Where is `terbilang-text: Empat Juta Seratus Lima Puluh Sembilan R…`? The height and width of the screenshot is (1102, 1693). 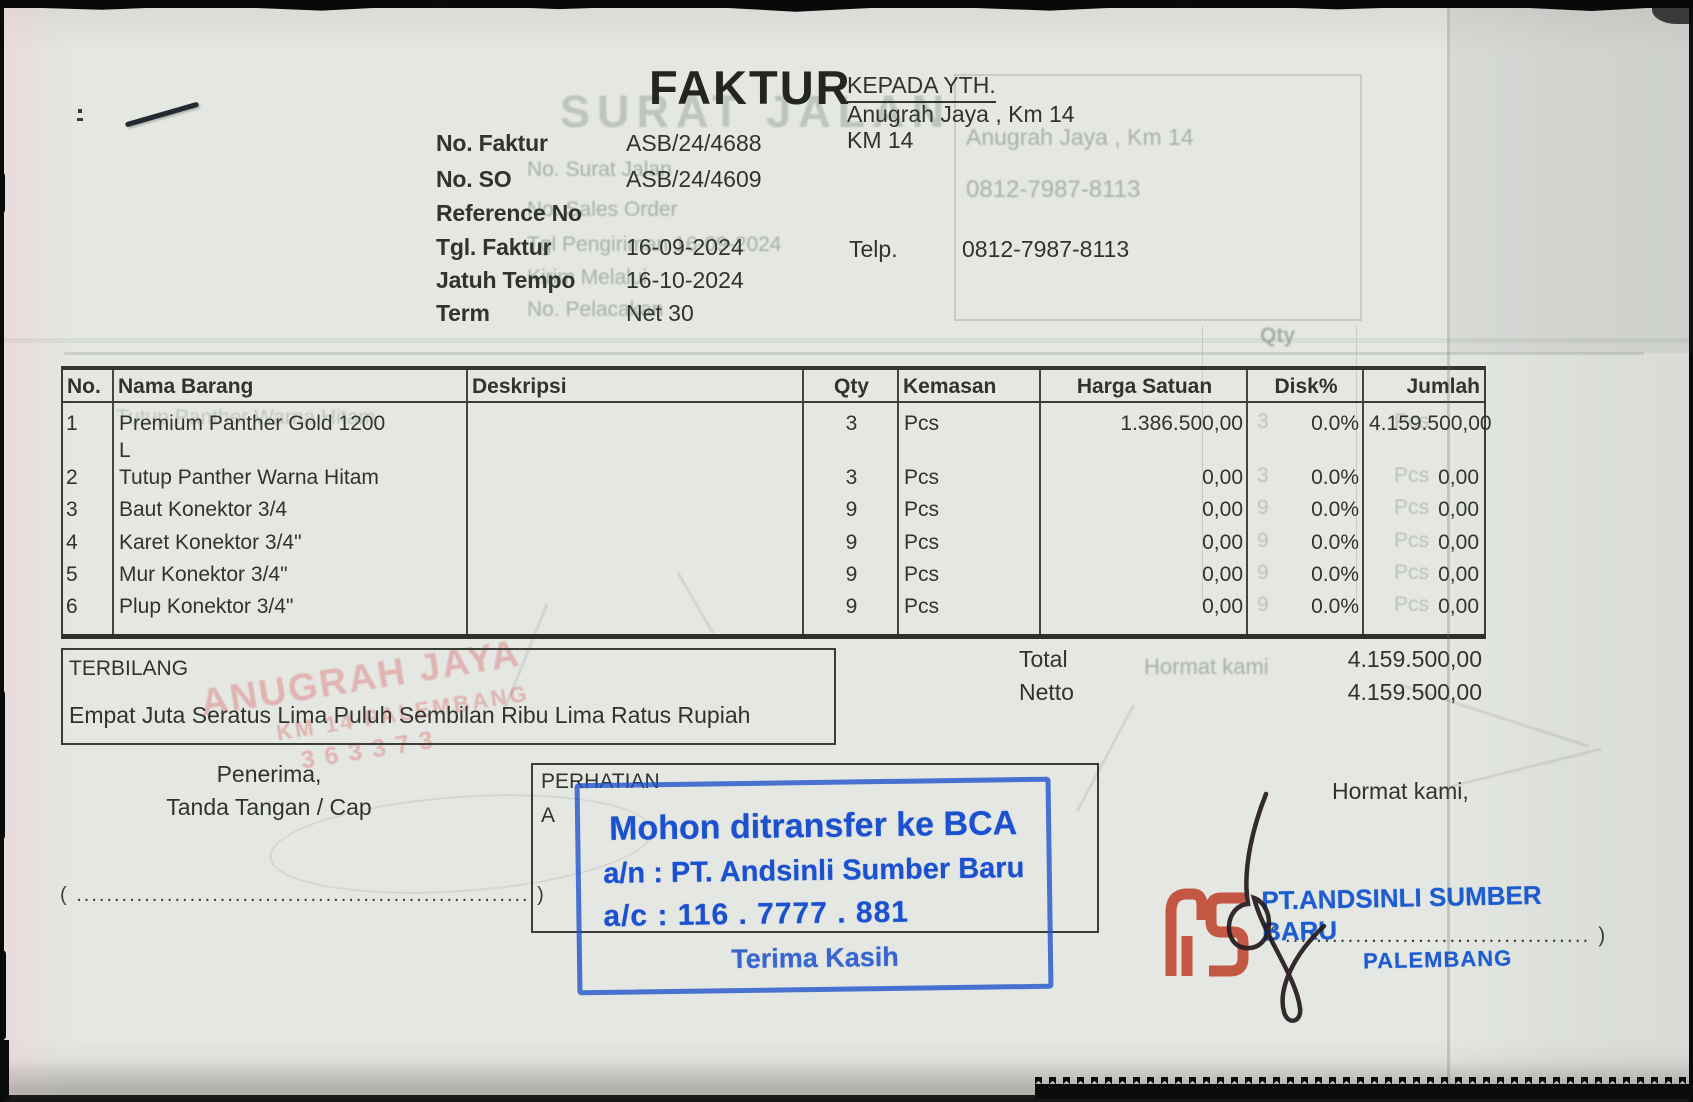 terbilang-text: Empat Juta Seratus Lima Puluh Sembilan R… is located at coordinates (410, 715).